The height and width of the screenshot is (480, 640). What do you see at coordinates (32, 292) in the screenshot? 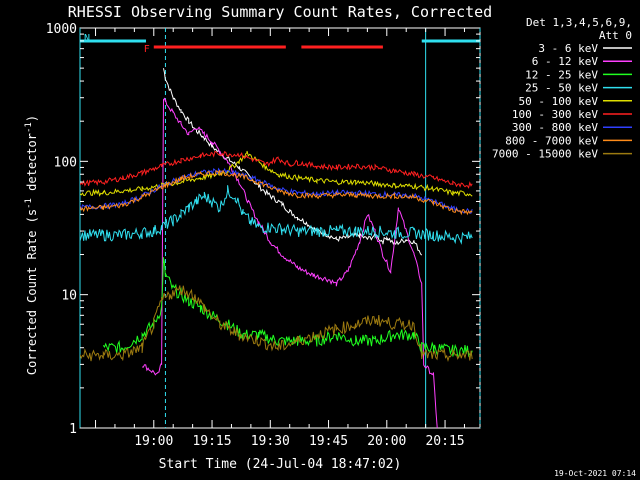
I see `y-axis-label-main: Corrected Count Rate (s` at bounding box center [32, 292].